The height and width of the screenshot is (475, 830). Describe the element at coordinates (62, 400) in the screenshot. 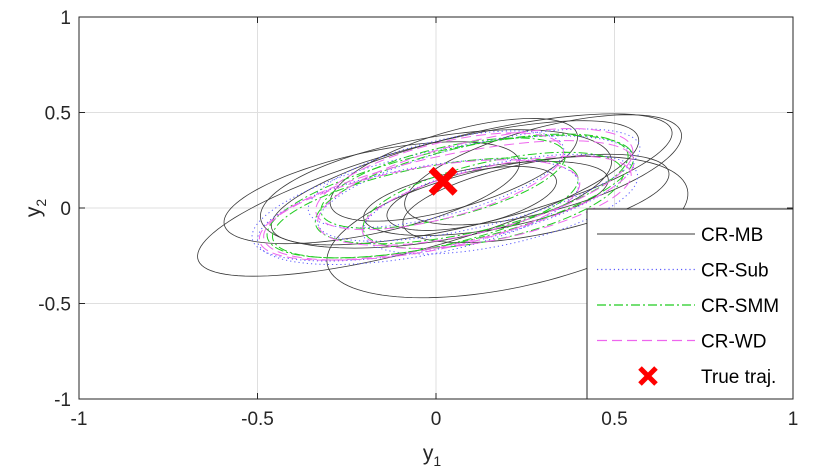

I see `y-tick-label: -1` at that location.